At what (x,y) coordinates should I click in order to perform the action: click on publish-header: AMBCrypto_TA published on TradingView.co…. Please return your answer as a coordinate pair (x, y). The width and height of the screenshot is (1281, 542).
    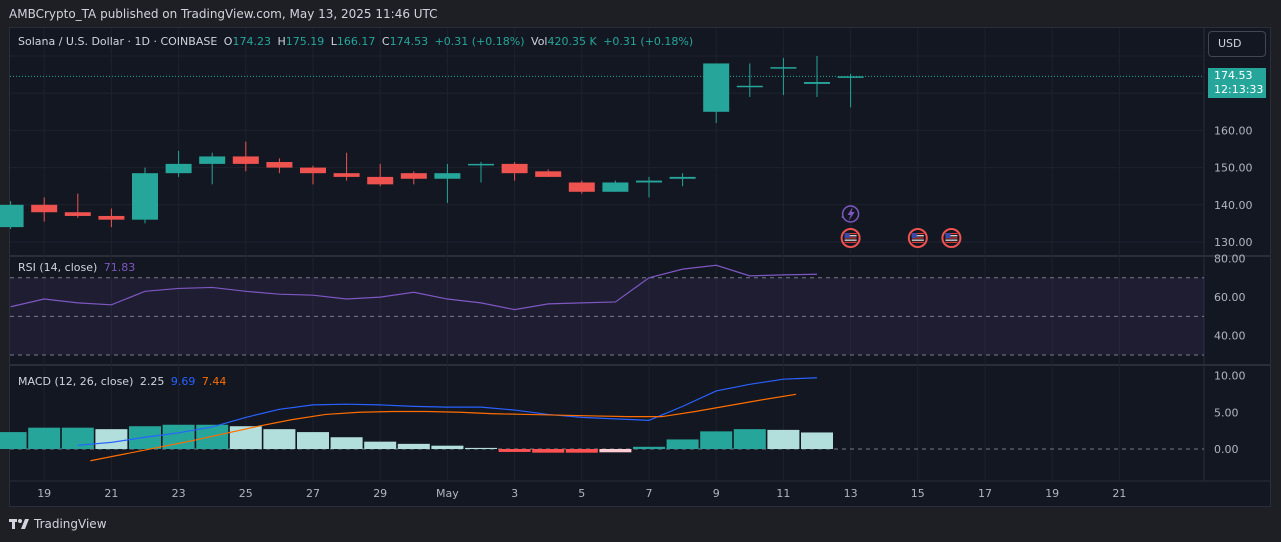
    Looking at the image, I should click on (223, 14).